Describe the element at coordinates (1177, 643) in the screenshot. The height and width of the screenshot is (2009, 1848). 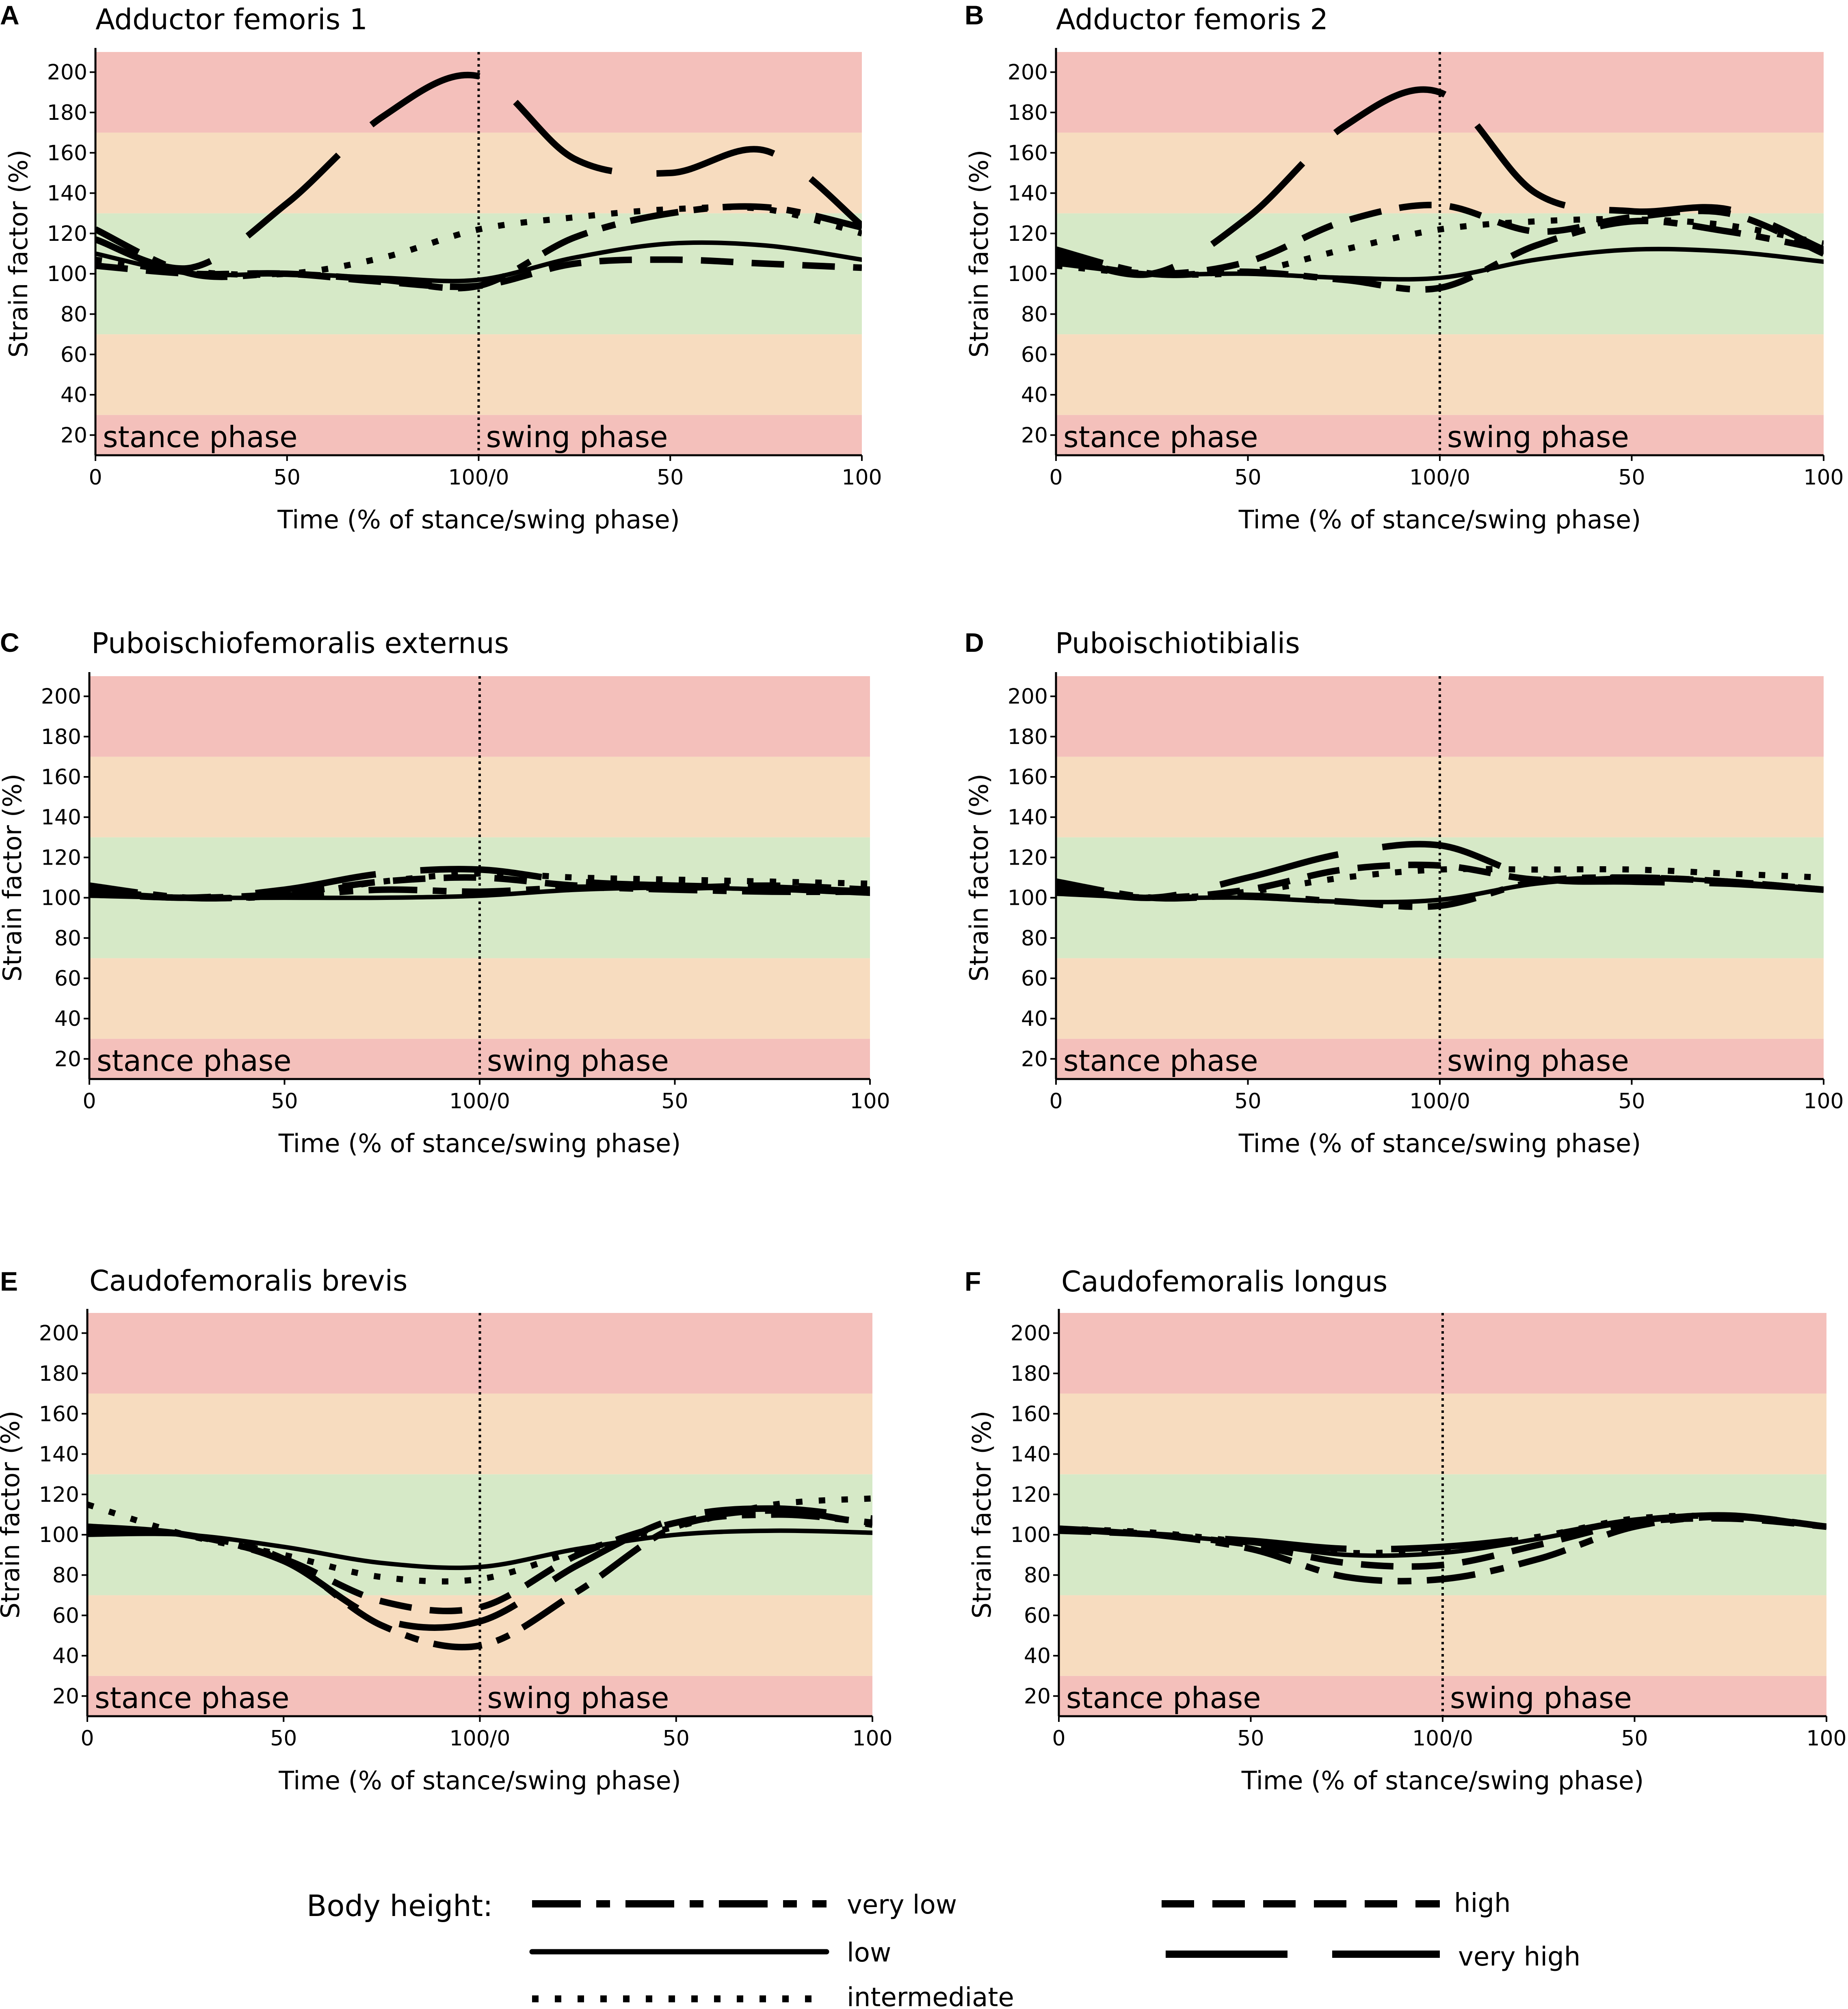
I see `panel-title: Puboischiotibialis` at that location.